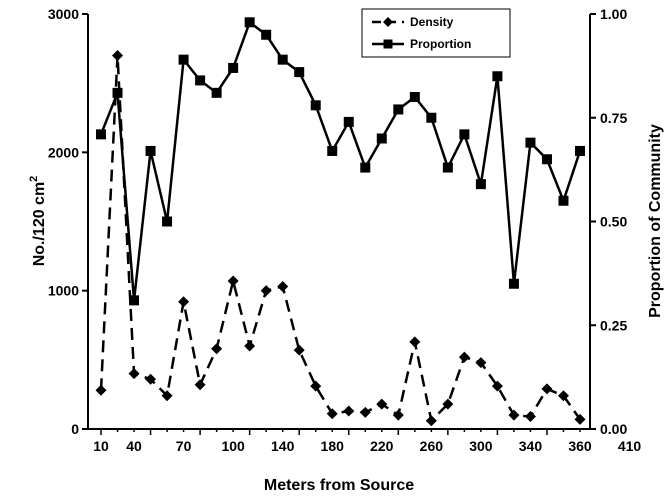 The height and width of the screenshot is (503, 669). Describe the element at coordinates (613, 118) in the screenshot. I see `y-right-tick-label: 0.75` at that location.